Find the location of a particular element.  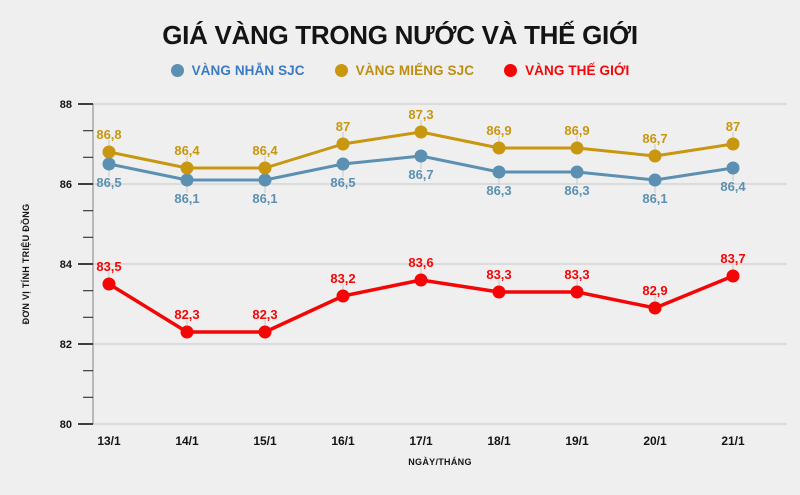

x-tick-label: 15/1 is located at coordinates (265, 441).